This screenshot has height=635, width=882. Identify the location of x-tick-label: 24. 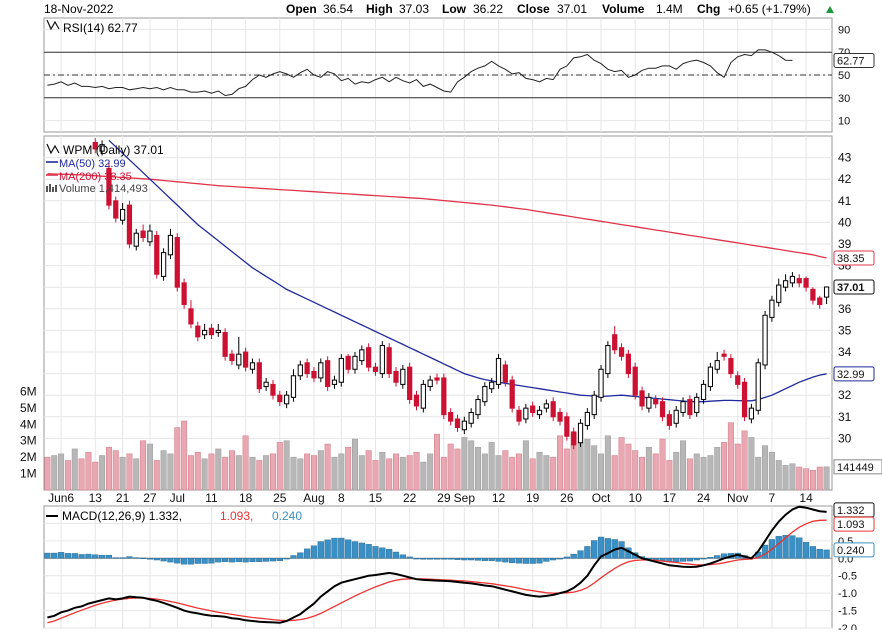
(704, 498).